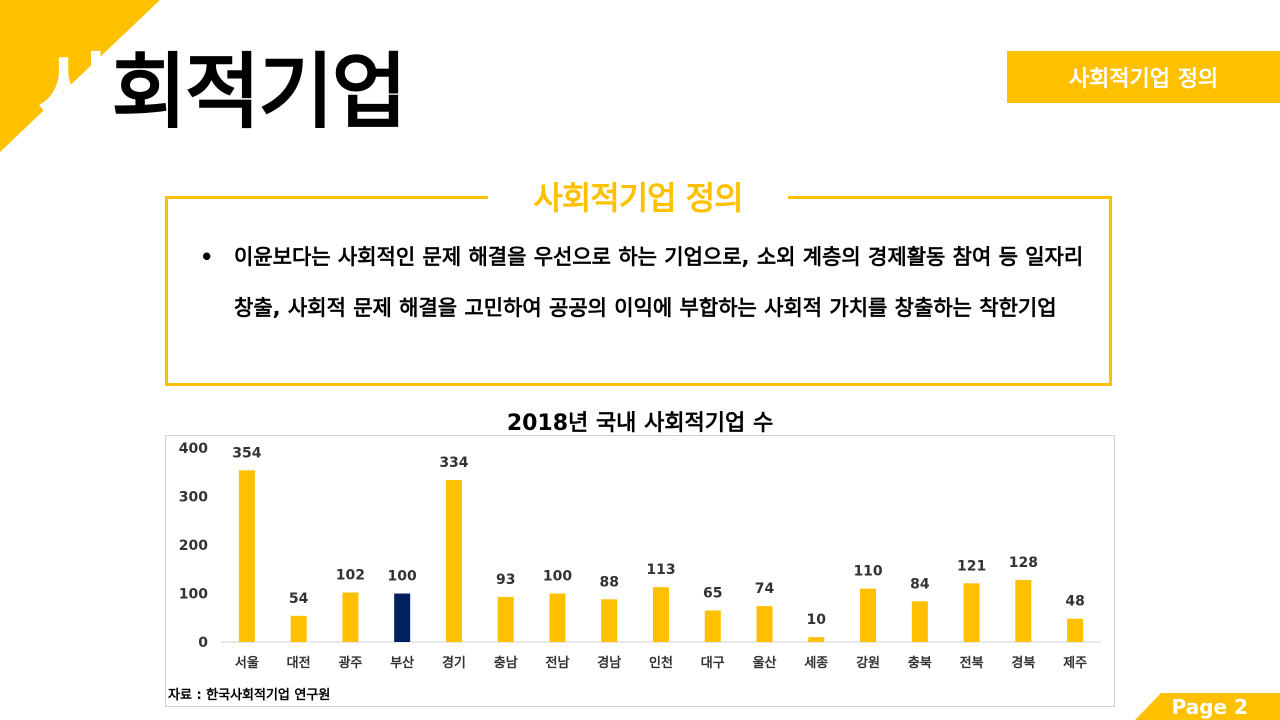 The image size is (1280, 720). What do you see at coordinates (920, 663) in the screenshot?
I see `x-tick-label: 충북` at bounding box center [920, 663].